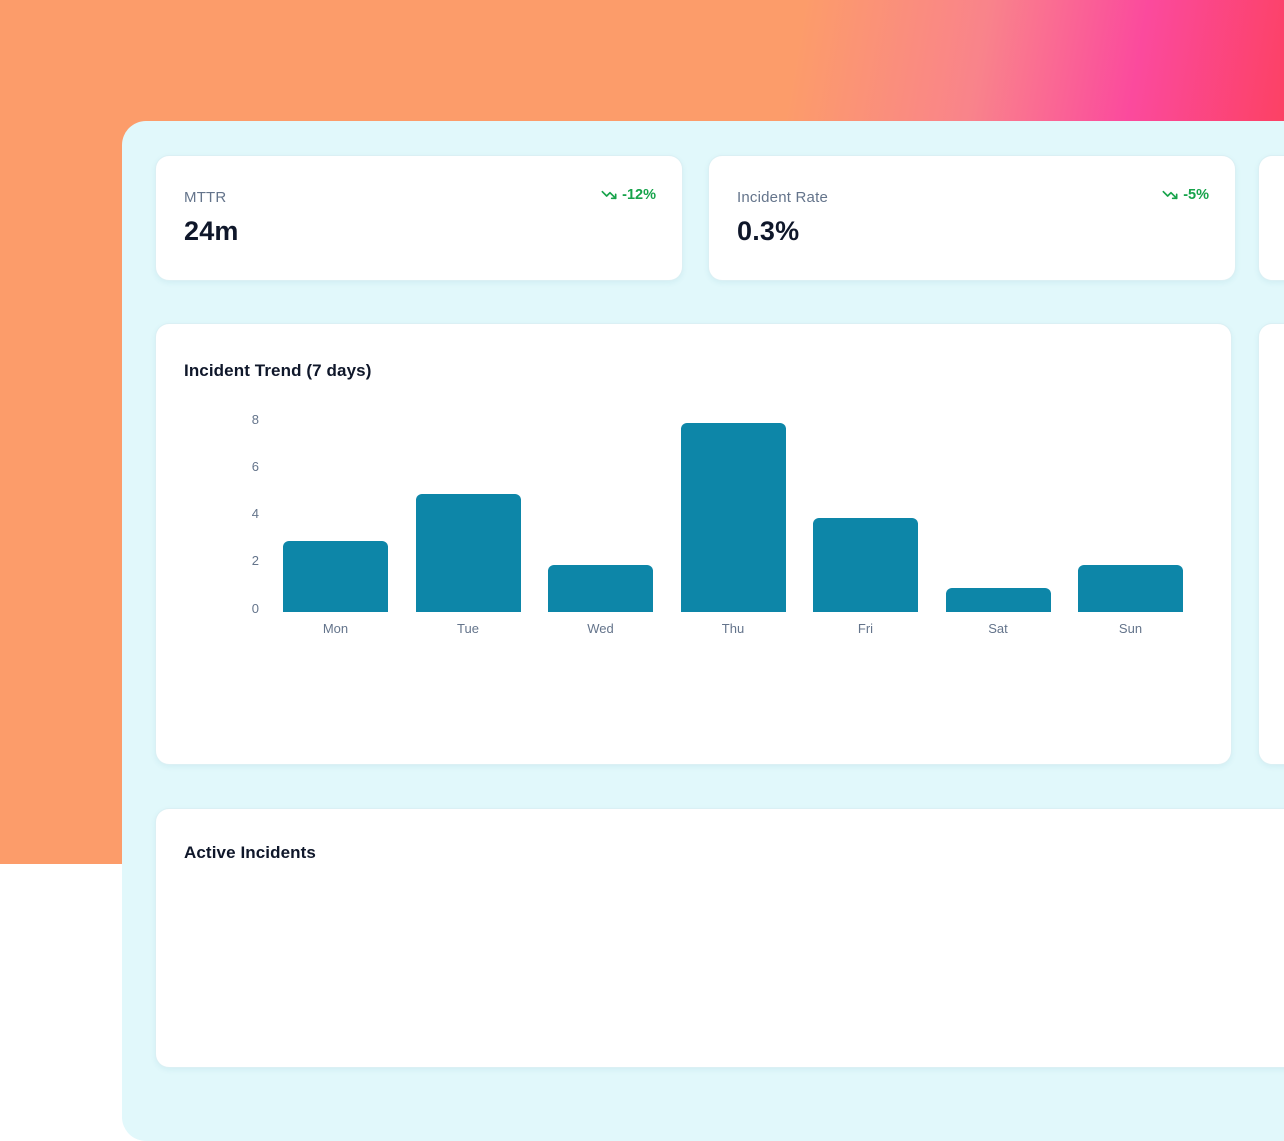  I want to click on chart-bar-sun, so click(1130, 588).